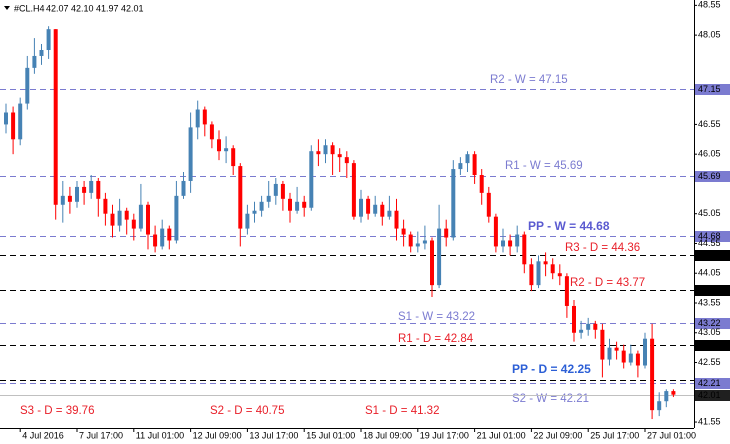  Describe the element at coordinates (709, 154) in the screenshot. I see `y-tick-label: 46.05` at that location.